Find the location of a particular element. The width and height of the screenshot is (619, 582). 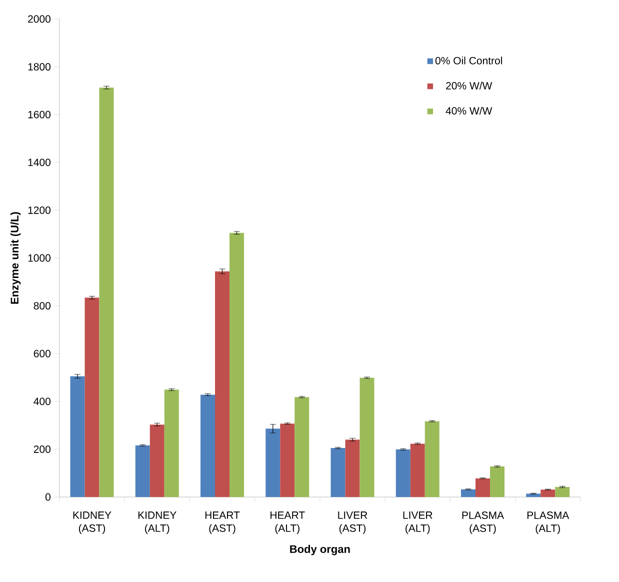

x-axis-title: Body organ is located at coordinates (320, 550).